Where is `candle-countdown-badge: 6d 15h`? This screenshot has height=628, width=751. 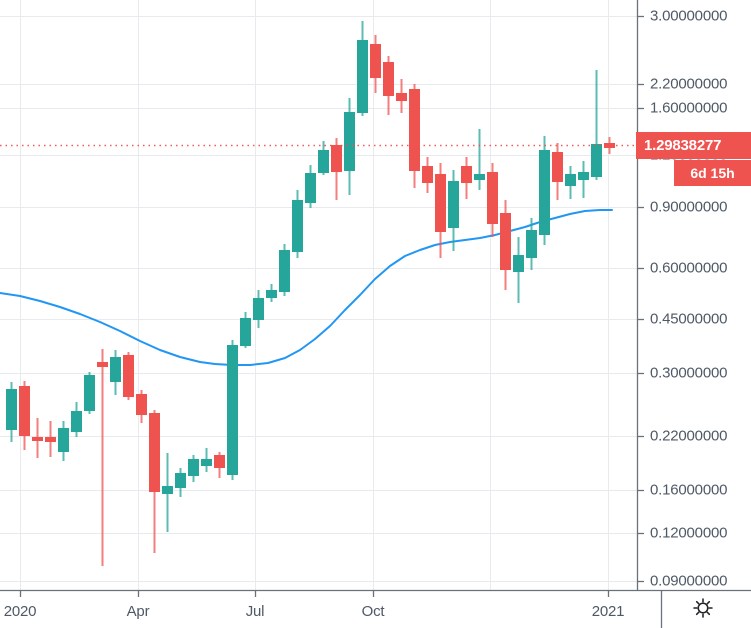 candle-countdown-badge: 6d 15h is located at coordinates (712, 173).